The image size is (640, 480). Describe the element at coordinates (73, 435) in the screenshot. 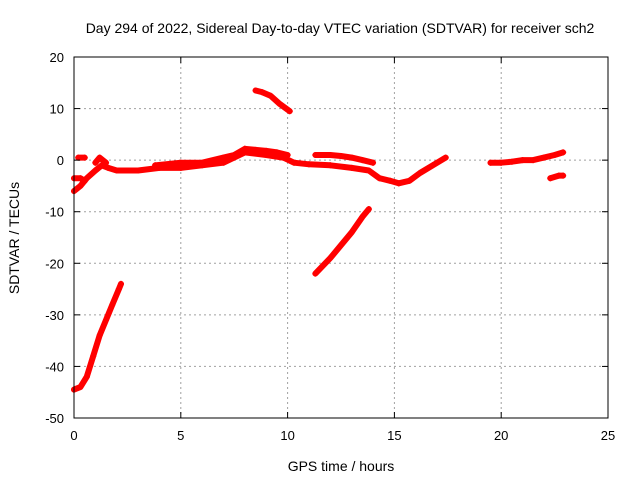

I see `x-tick-label: 0` at that location.